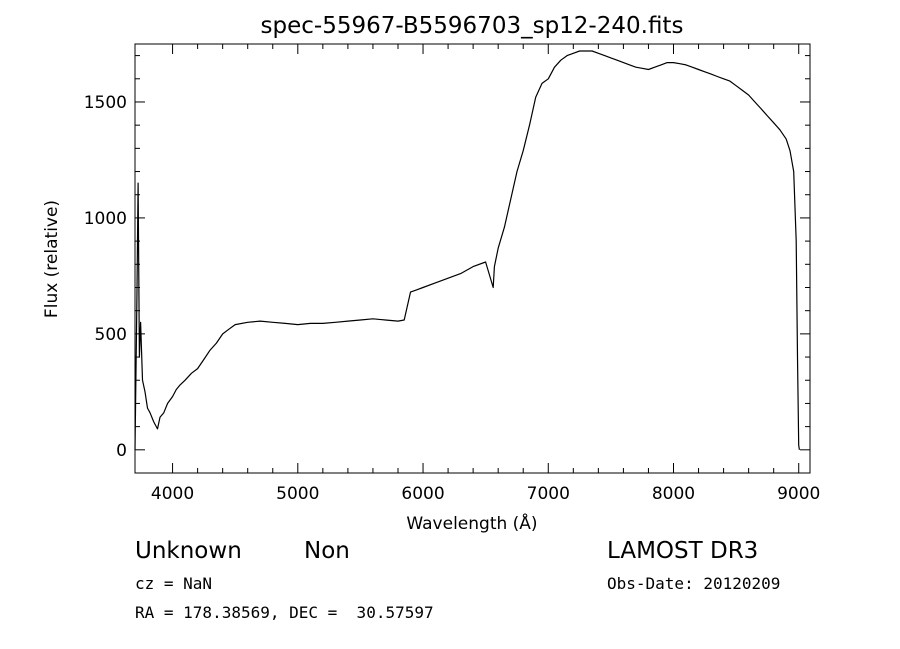  I want to click on y-tick-label: 1000, so click(105, 219).